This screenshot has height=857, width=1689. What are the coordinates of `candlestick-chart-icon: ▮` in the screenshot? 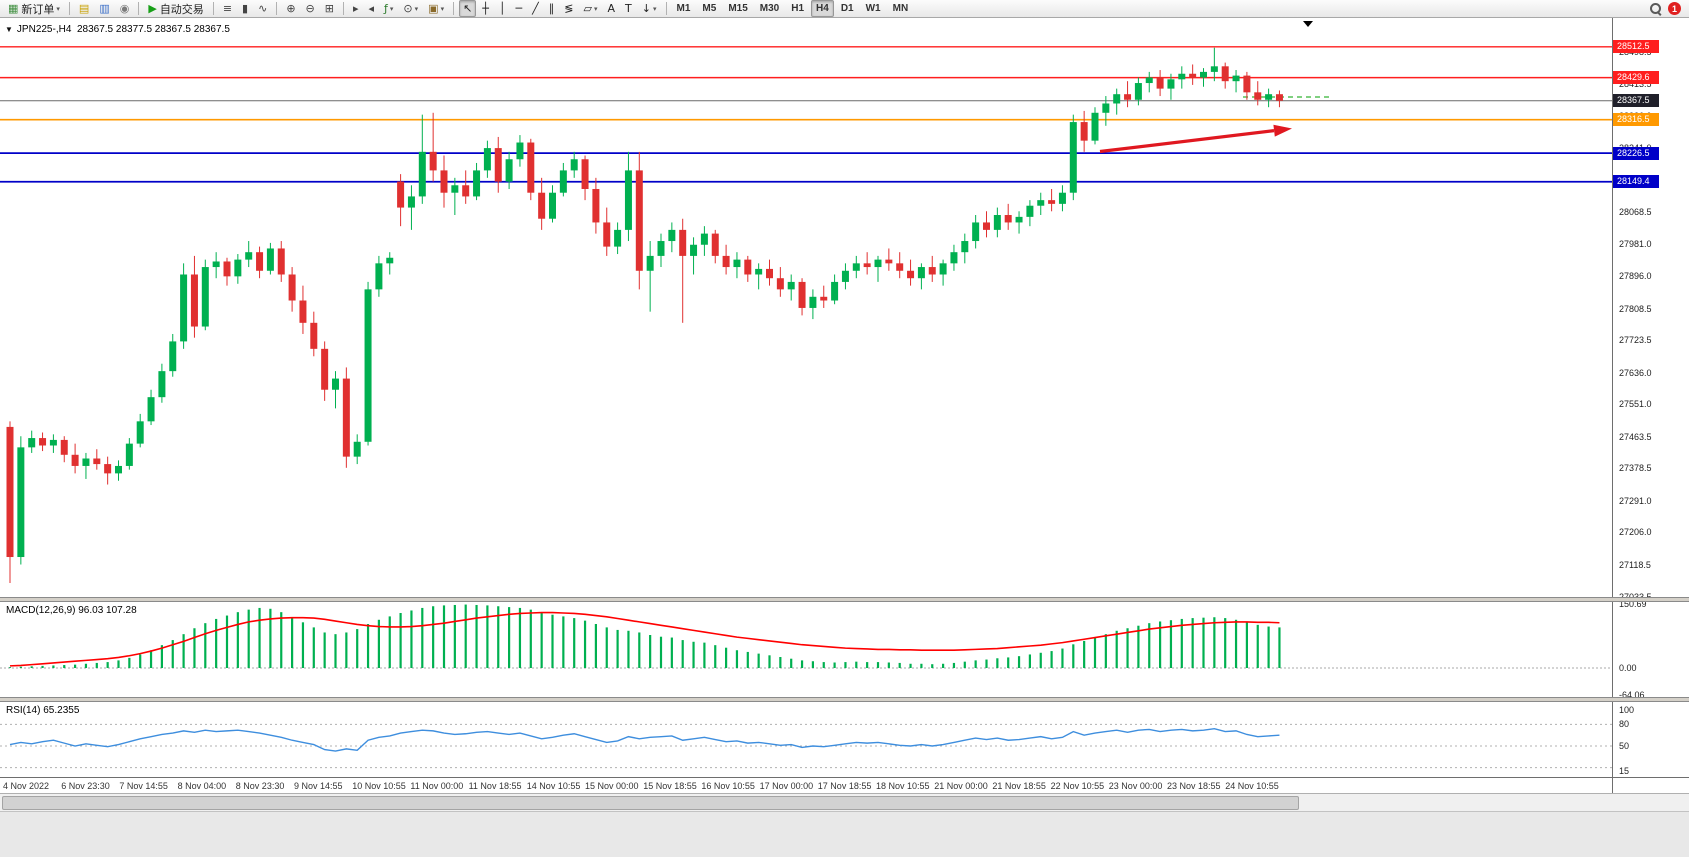 It's located at (245, 8).